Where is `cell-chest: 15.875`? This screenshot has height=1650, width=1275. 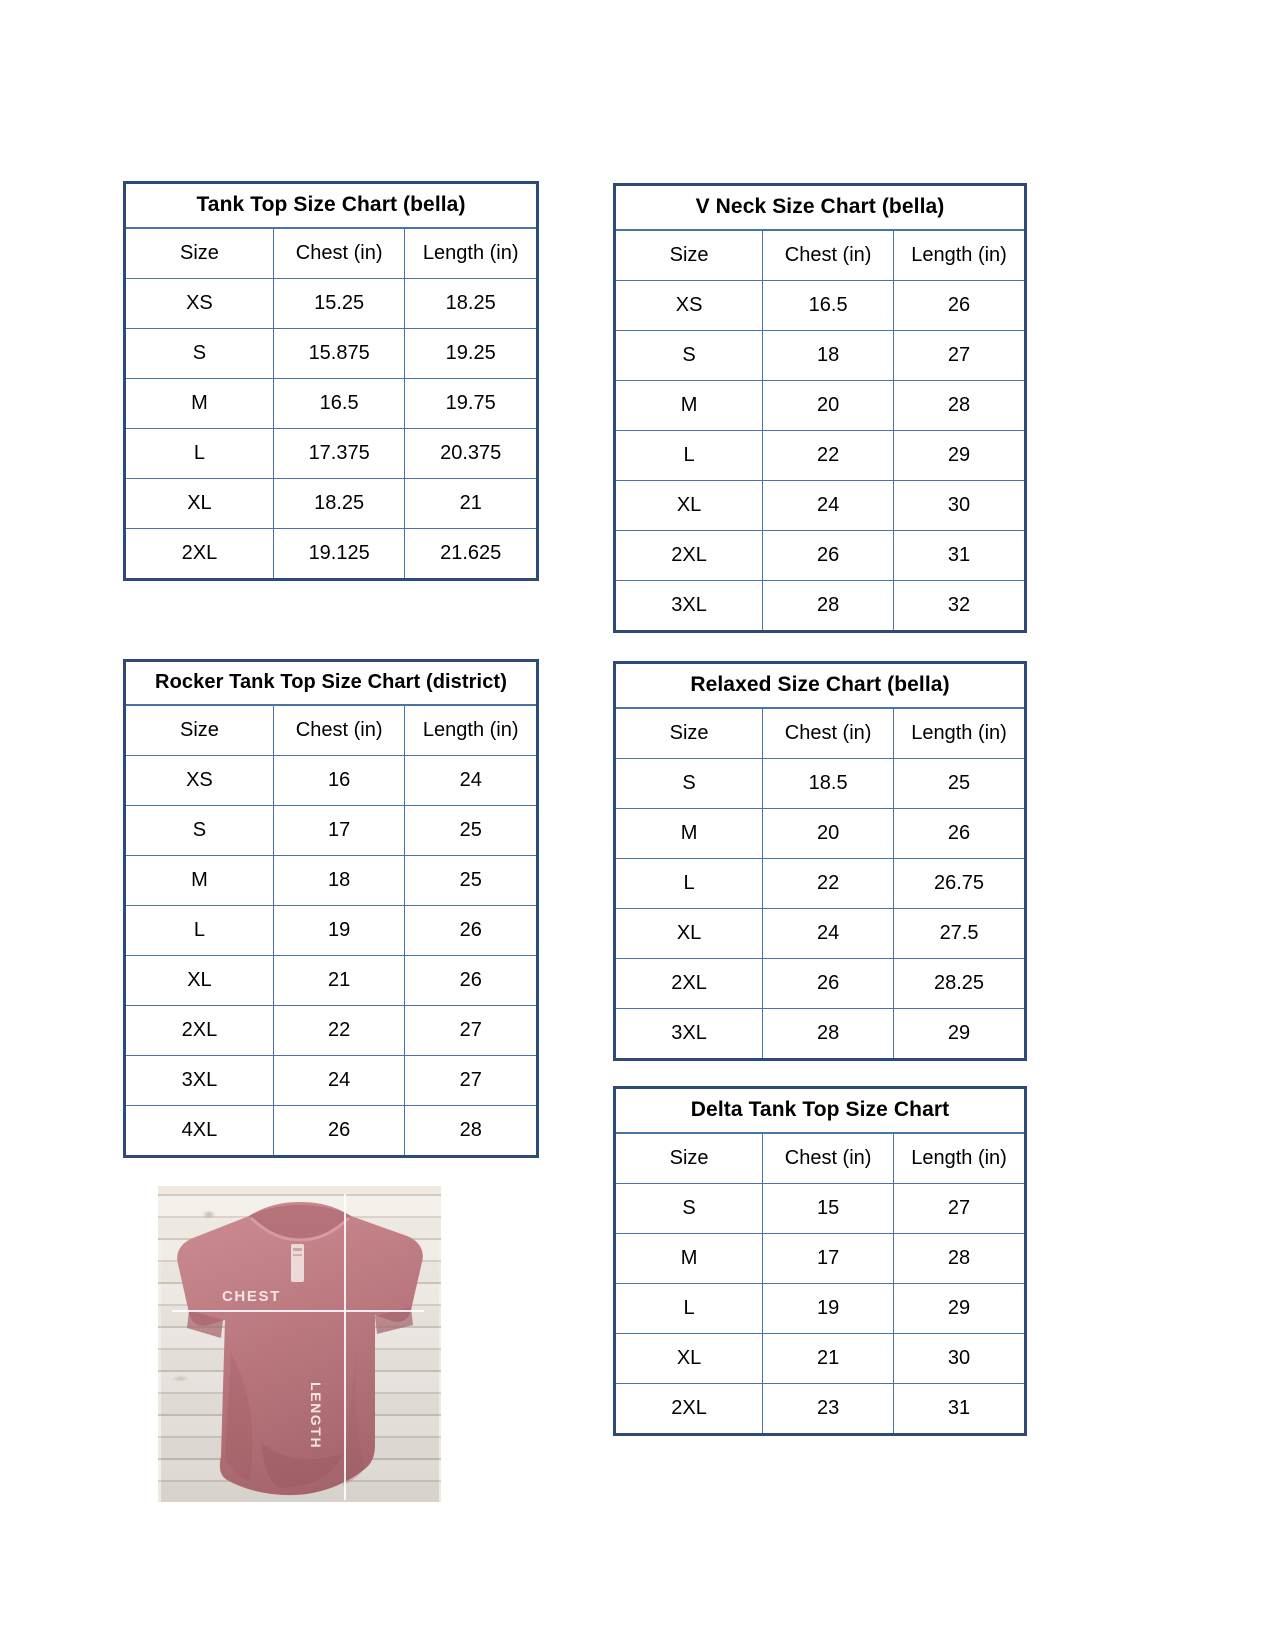 cell-chest: 15.875 is located at coordinates (339, 353).